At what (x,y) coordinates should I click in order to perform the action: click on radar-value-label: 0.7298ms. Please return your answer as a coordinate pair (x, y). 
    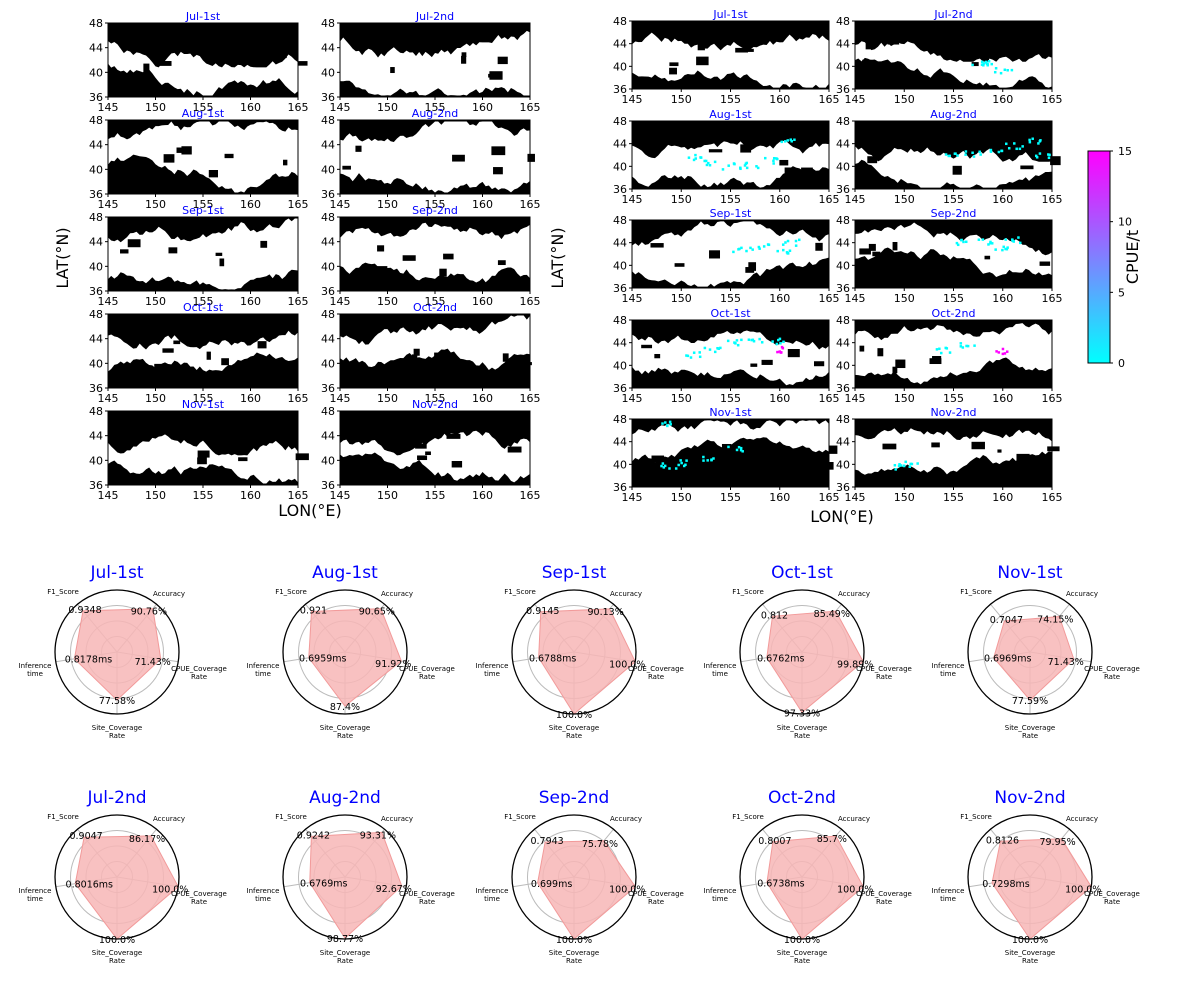
    Looking at the image, I should click on (1005, 884).